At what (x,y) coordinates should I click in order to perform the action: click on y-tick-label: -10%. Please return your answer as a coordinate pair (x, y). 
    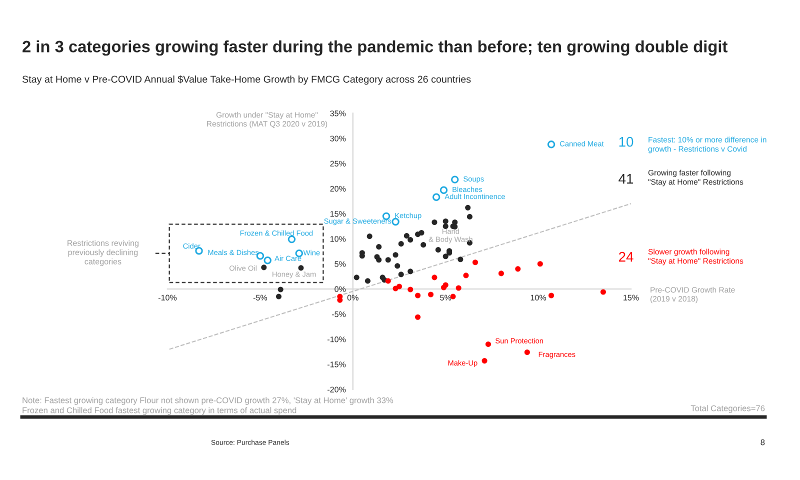
    Looking at the image, I should click on (337, 339).